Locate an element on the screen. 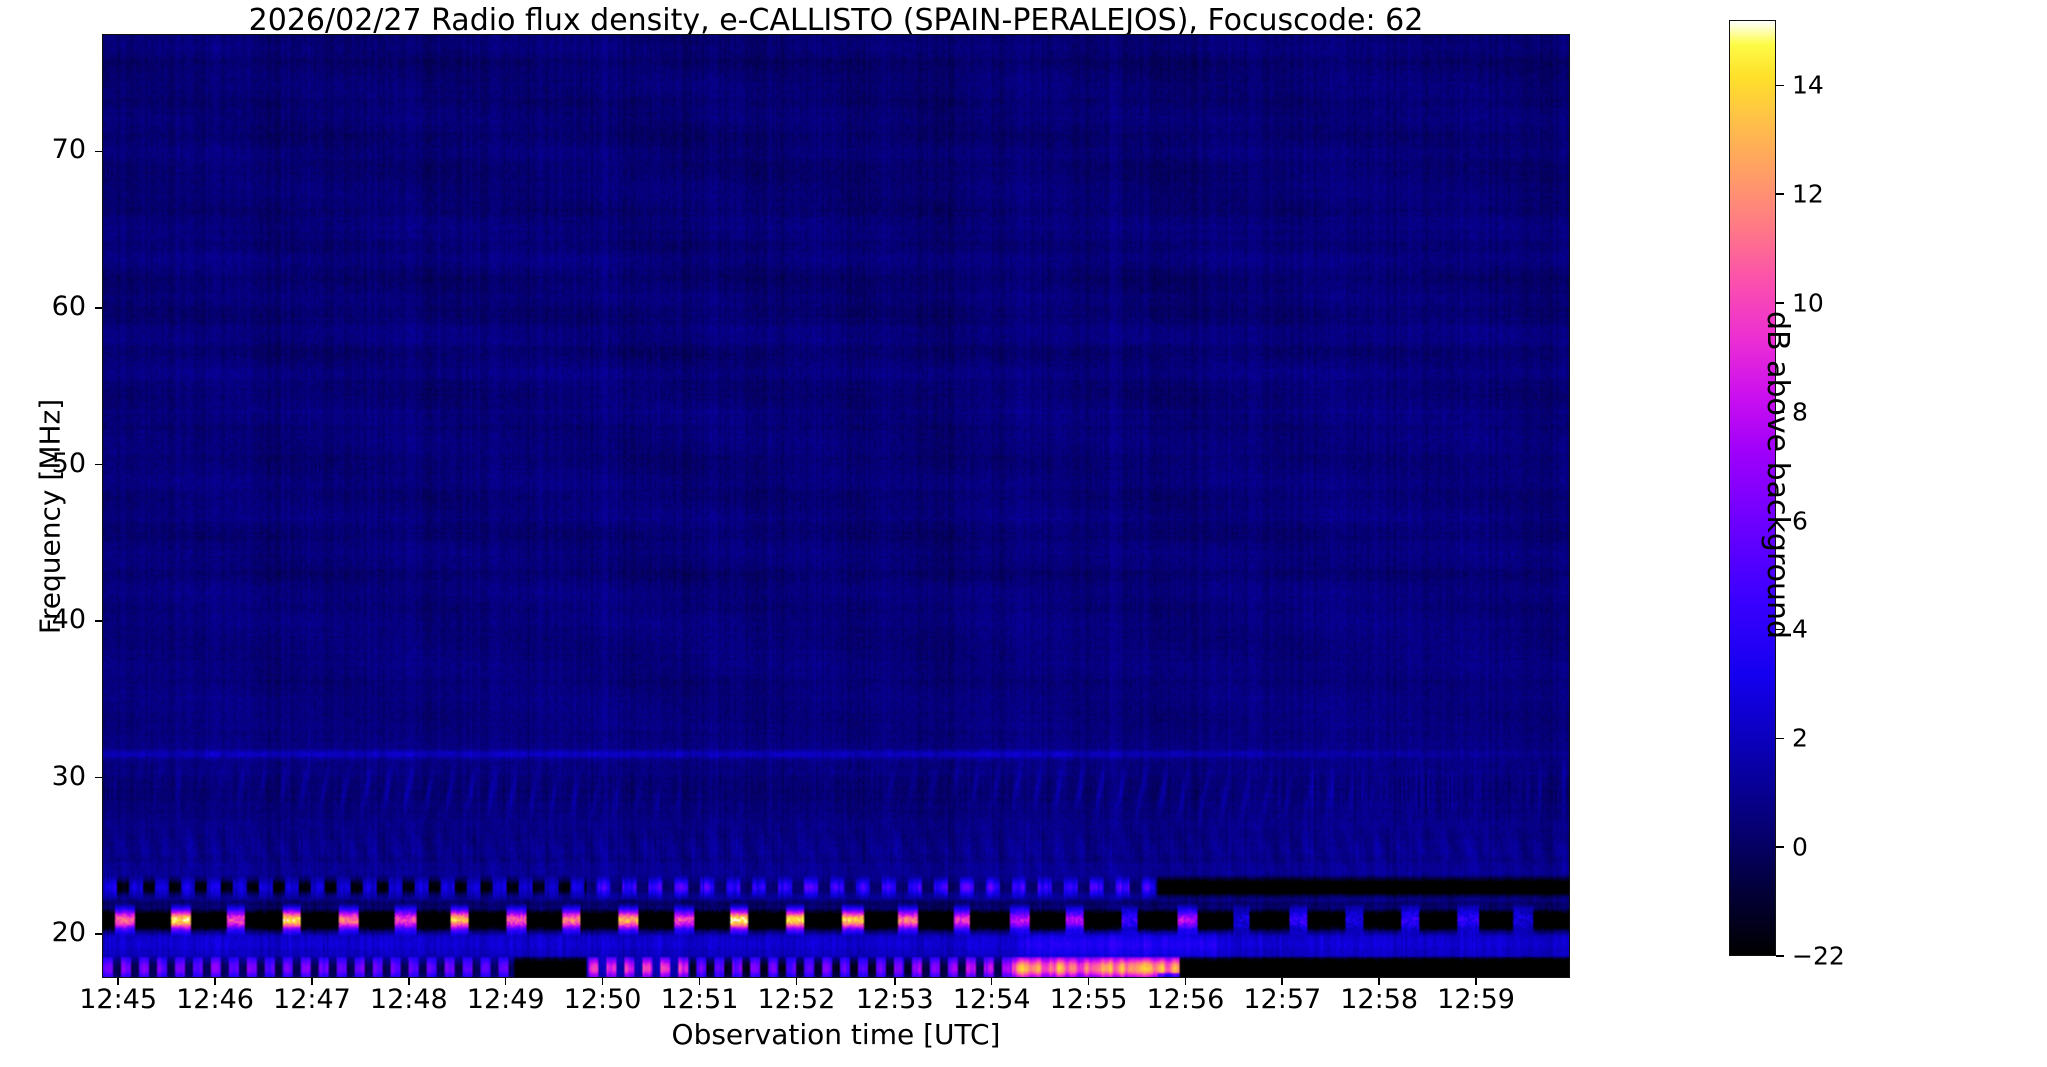 The image size is (2047, 1067). x-tick-label-12-50: 12:50 is located at coordinates (602, 999).